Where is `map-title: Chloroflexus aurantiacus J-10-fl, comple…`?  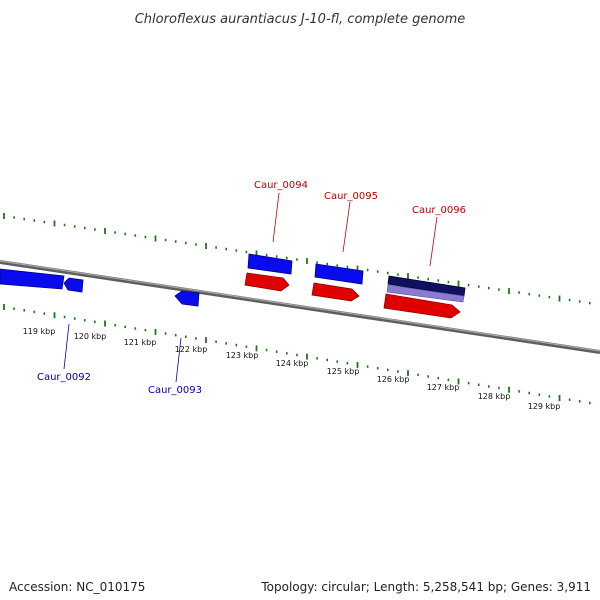
map-title: Chloroflexus aurantiacus J-10-fl, comple… is located at coordinates (300, 19).